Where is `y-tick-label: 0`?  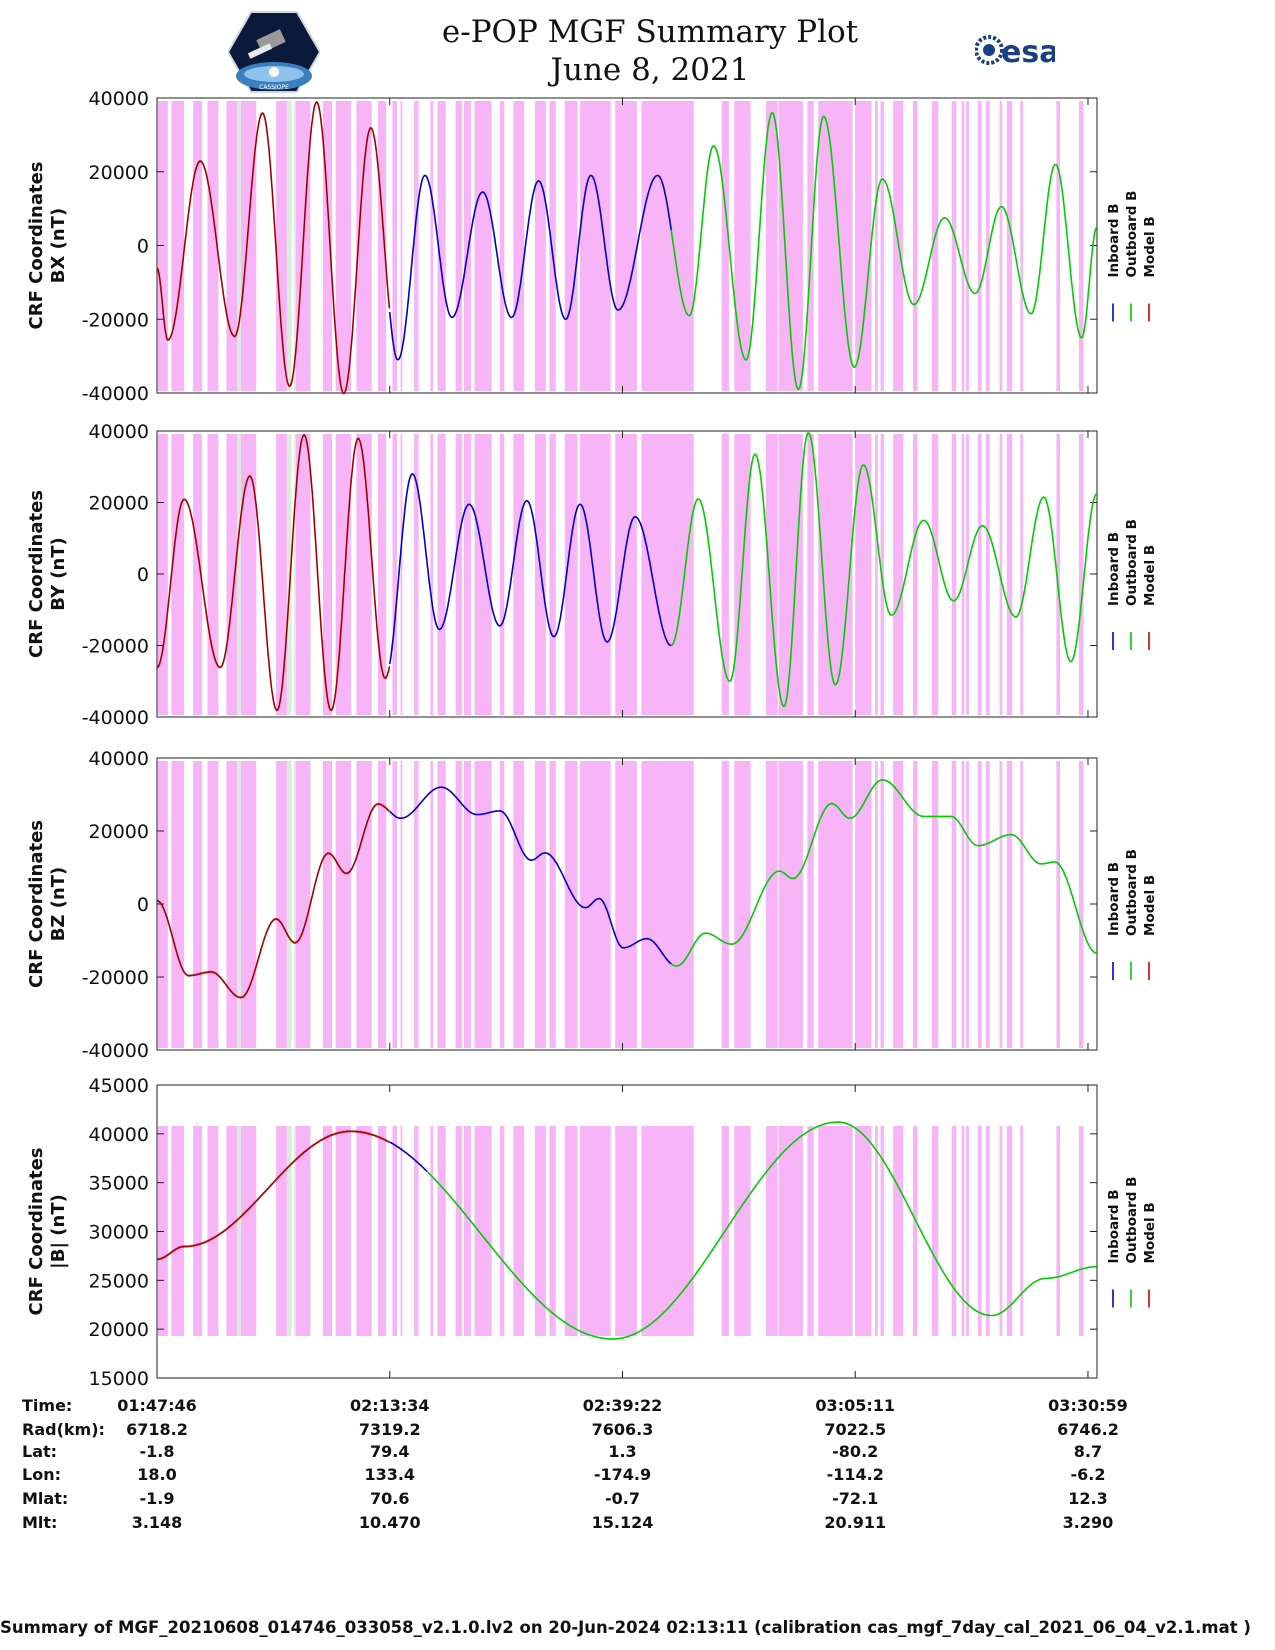 y-tick-label: 0 is located at coordinates (143, 247).